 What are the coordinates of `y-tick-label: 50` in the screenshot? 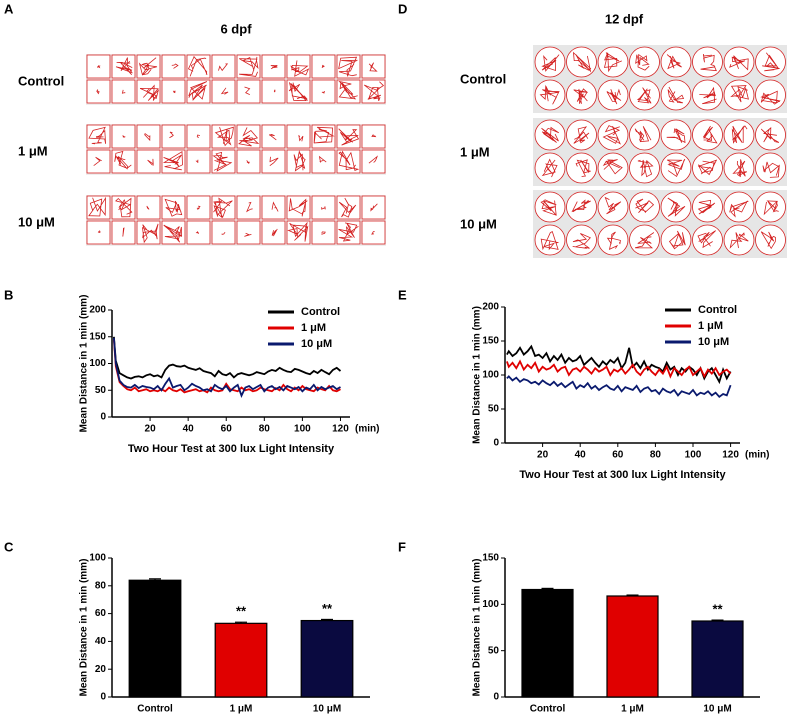 It's located at (494, 409).